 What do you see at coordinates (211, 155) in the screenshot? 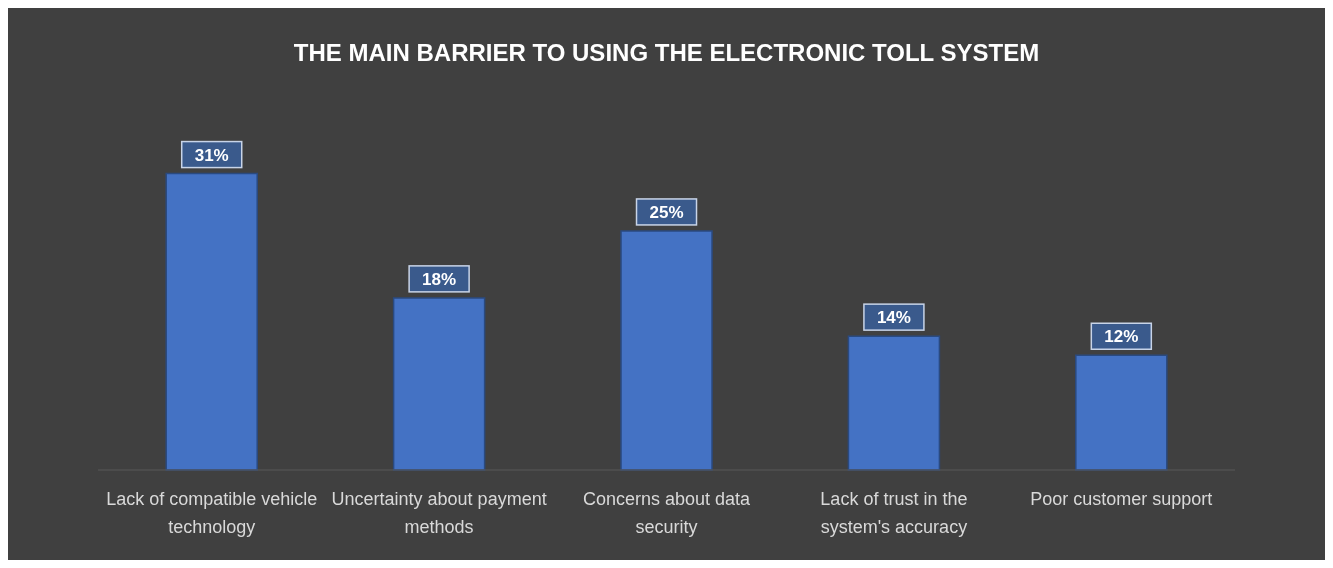
I see `data-label: 31%` at bounding box center [211, 155].